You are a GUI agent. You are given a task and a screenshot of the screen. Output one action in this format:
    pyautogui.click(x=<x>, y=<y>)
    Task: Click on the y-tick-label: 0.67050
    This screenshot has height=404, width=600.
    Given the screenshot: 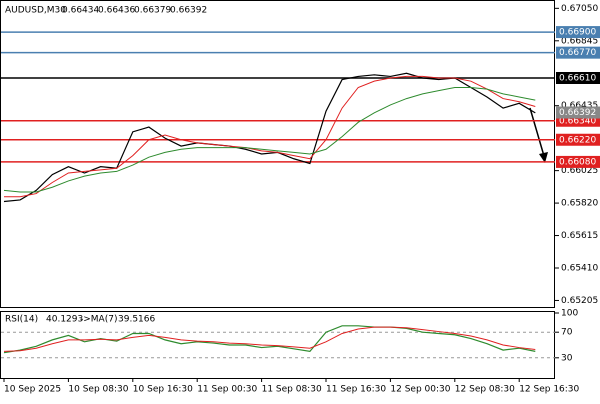 What is the action you would take?
    pyautogui.click(x=579, y=9)
    